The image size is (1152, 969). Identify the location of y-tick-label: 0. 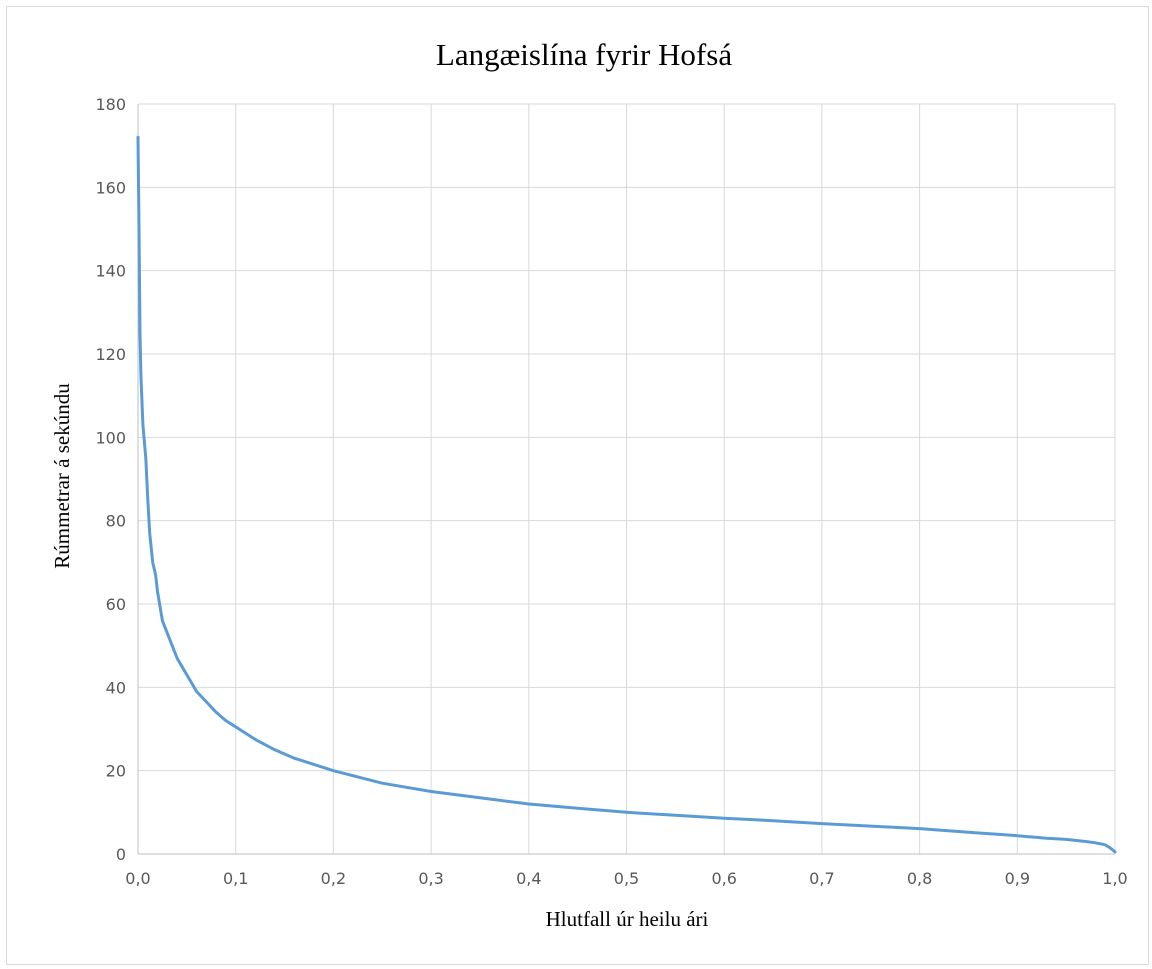
(121, 854).